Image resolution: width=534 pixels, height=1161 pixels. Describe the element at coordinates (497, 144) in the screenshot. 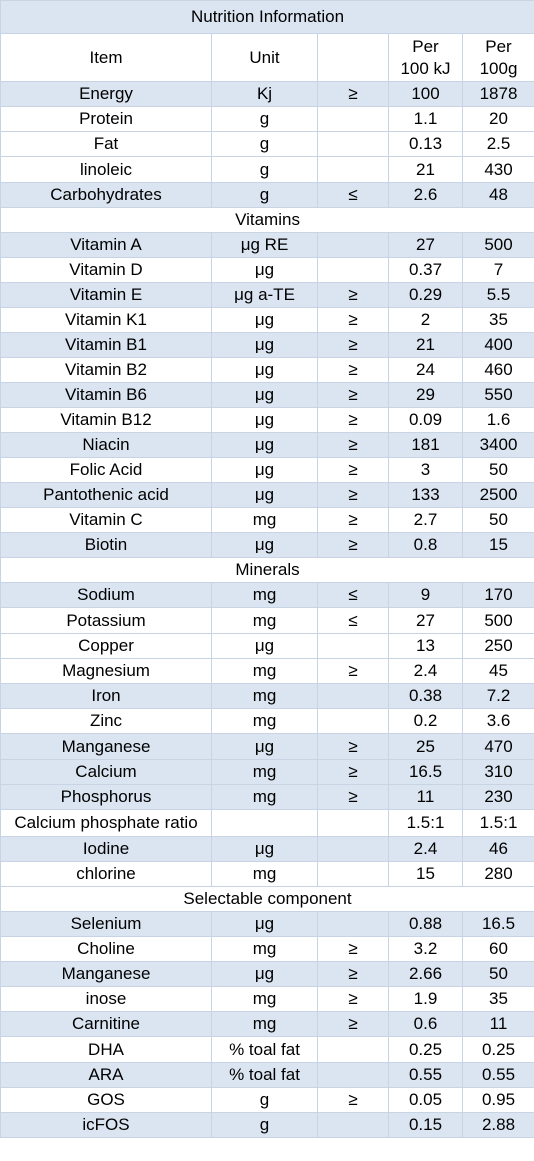

I see `cell-per-100g: 2.5` at that location.